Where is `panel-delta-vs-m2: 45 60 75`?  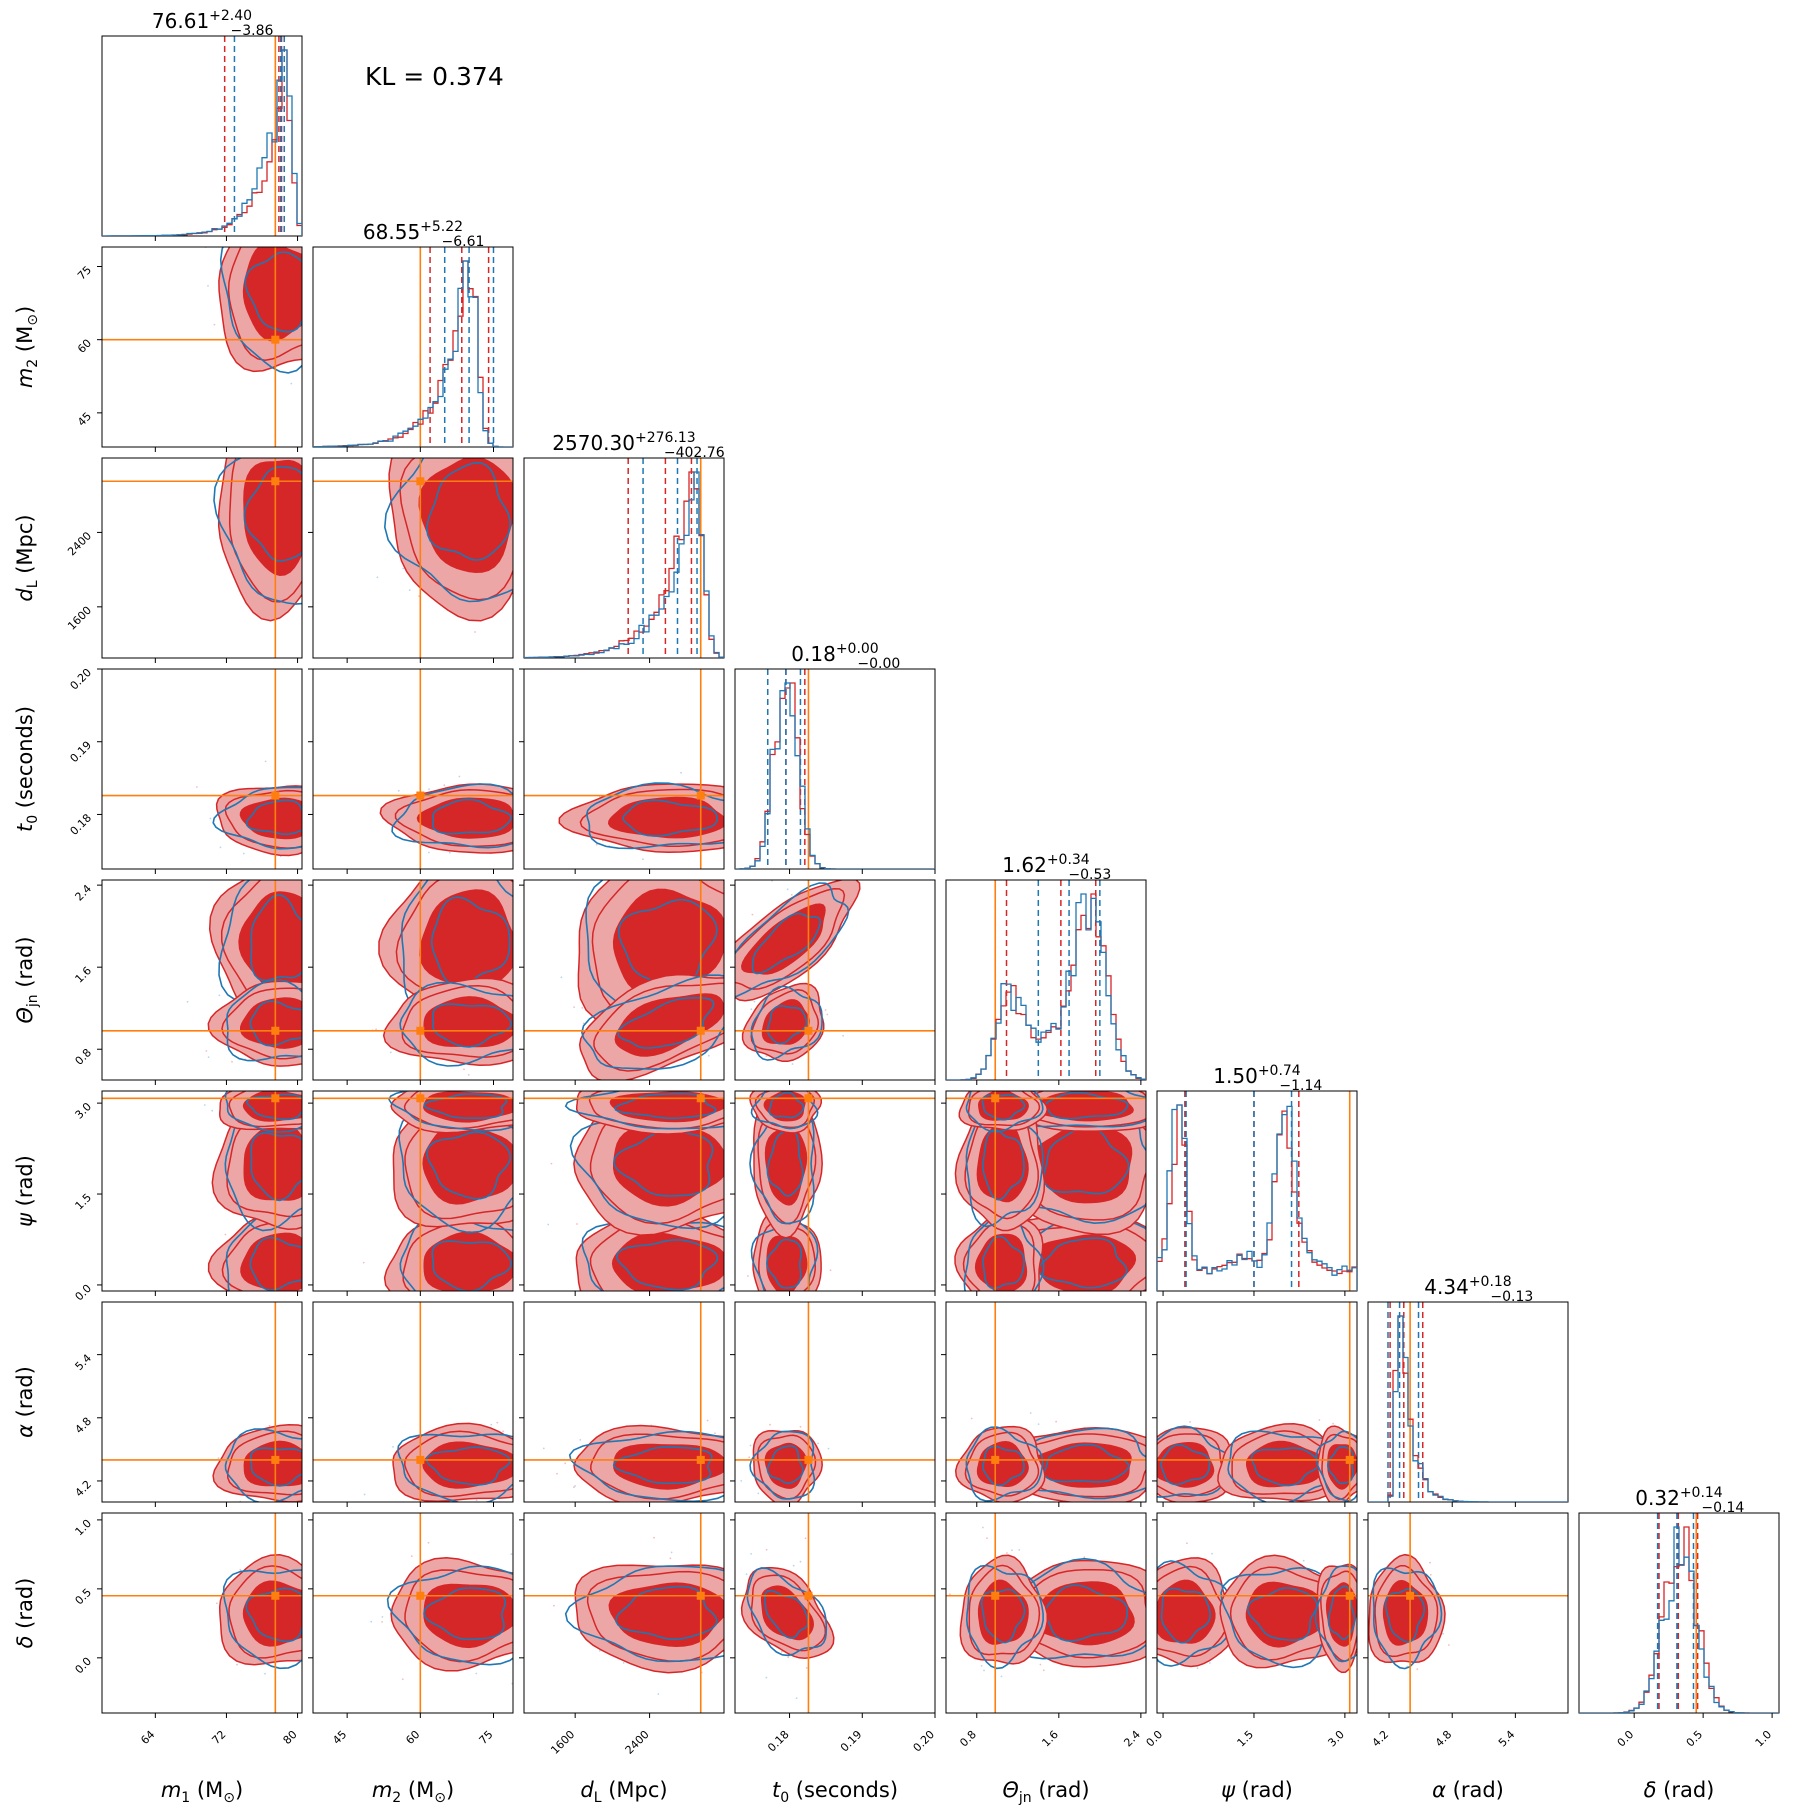 panel-delta-vs-m2: 45 60 75 is located at coordinates (420, 1629).